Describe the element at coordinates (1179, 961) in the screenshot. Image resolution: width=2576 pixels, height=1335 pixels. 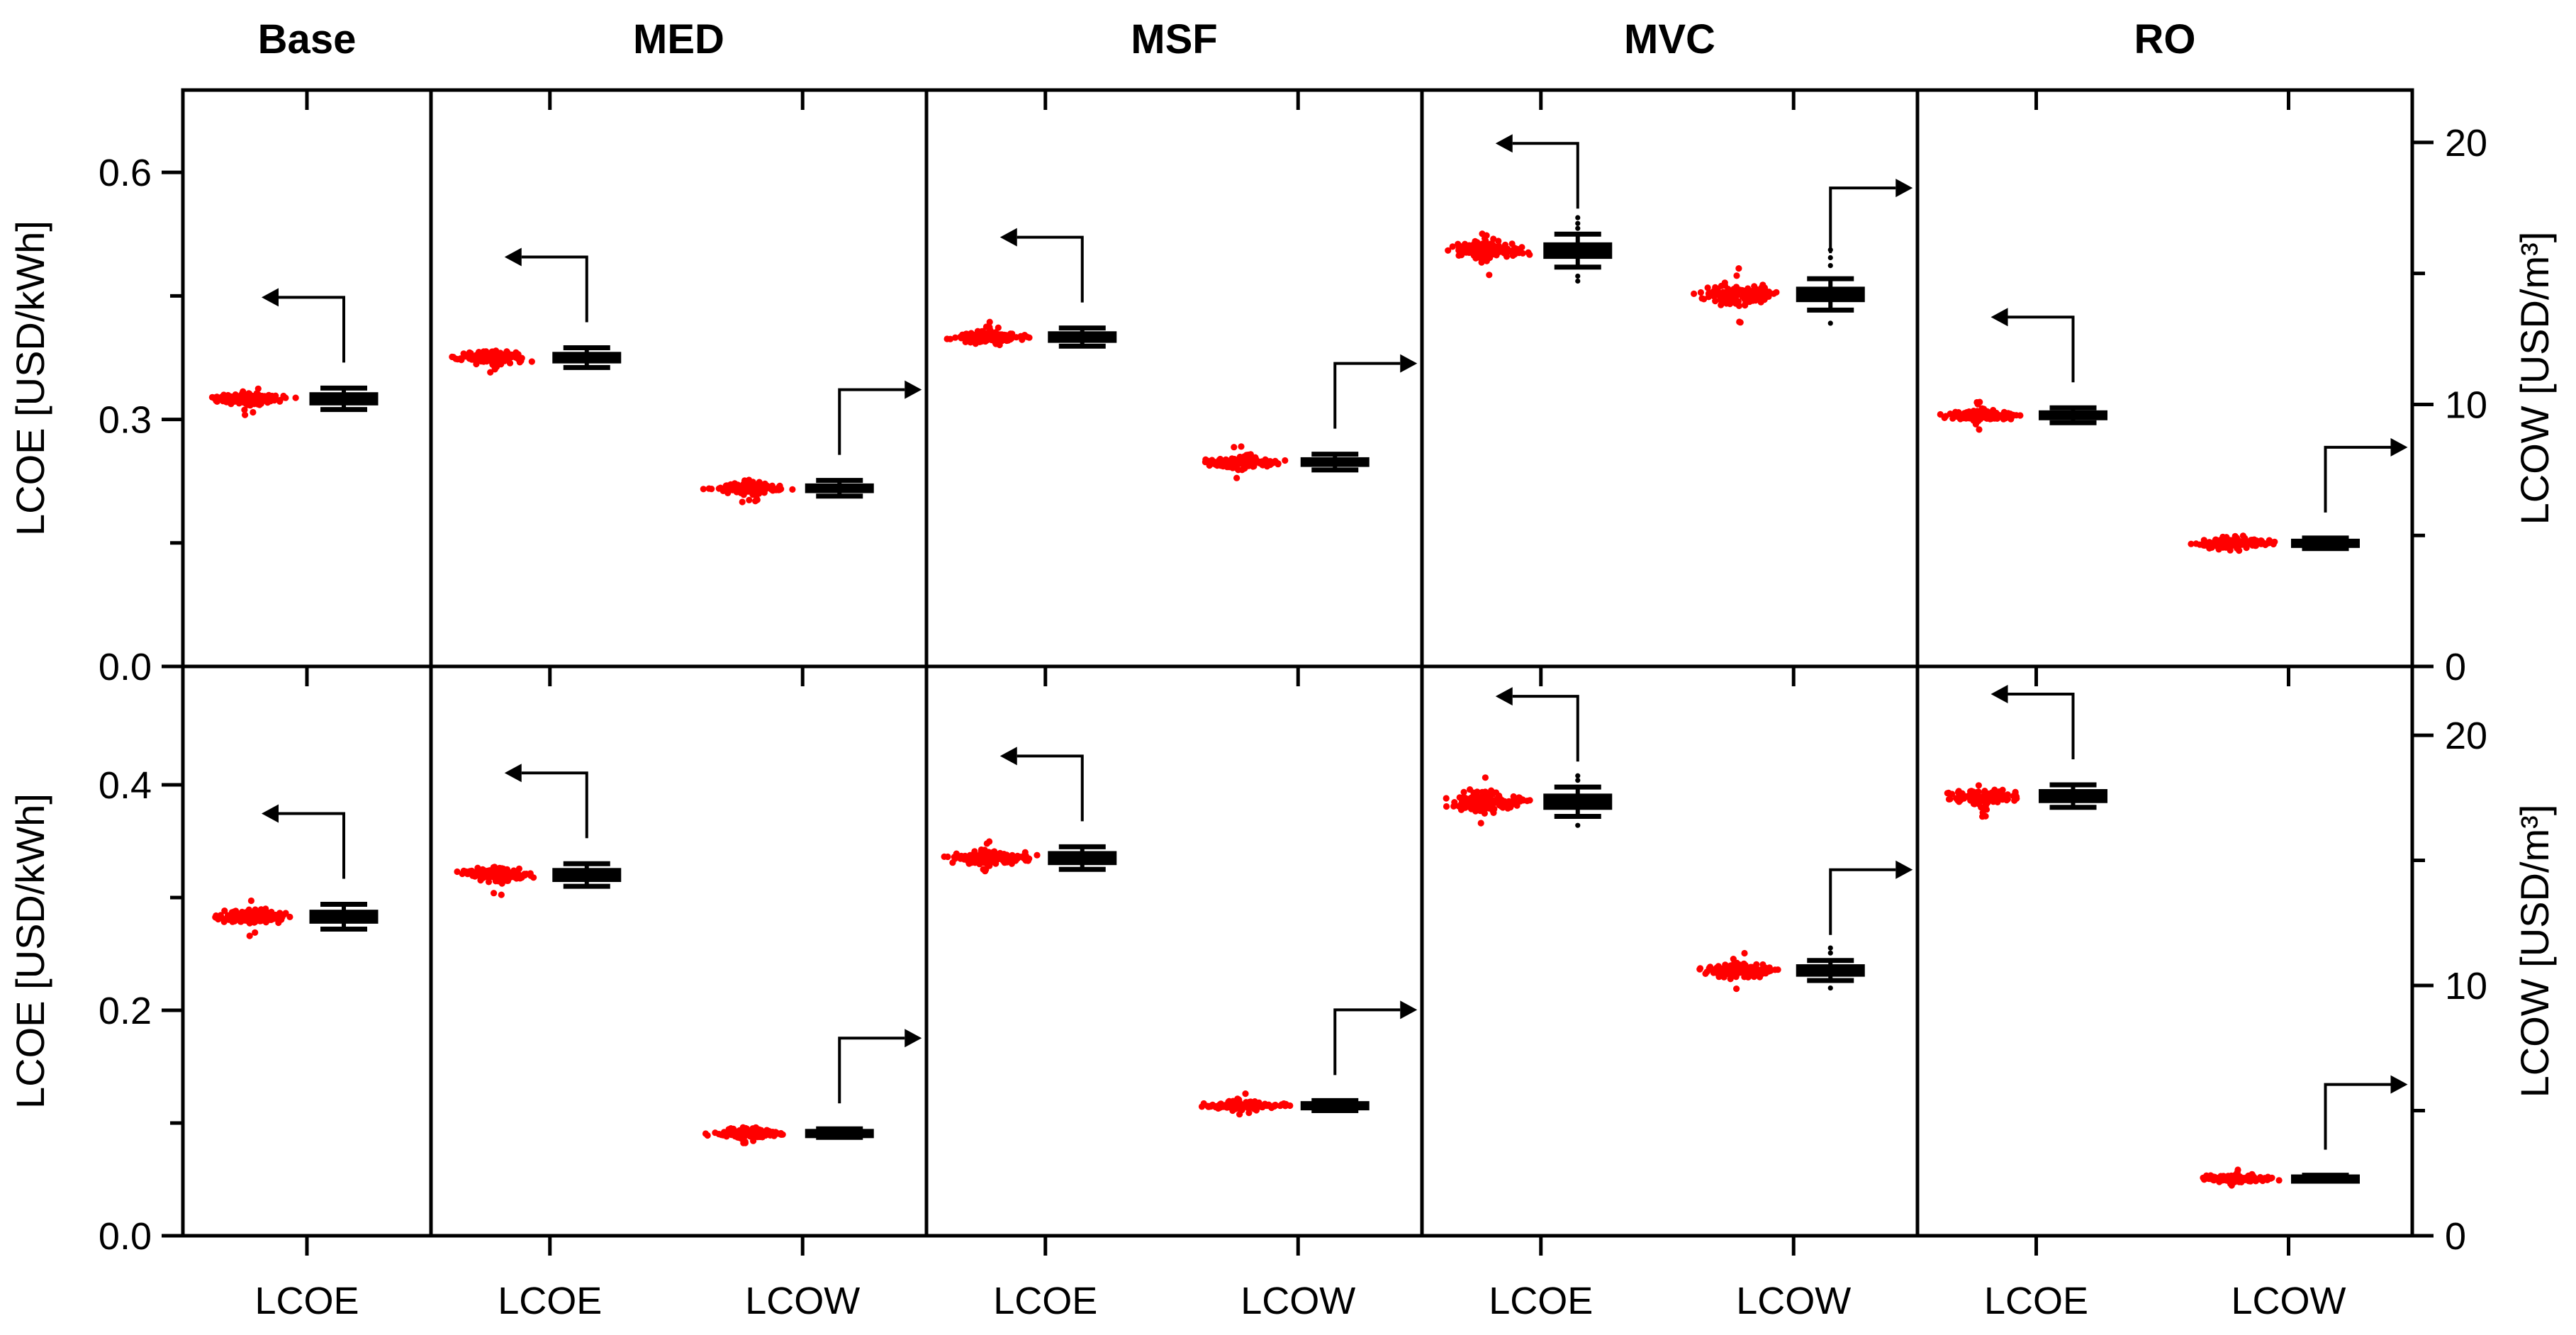
I see `panel-MSF-row2` at that location.